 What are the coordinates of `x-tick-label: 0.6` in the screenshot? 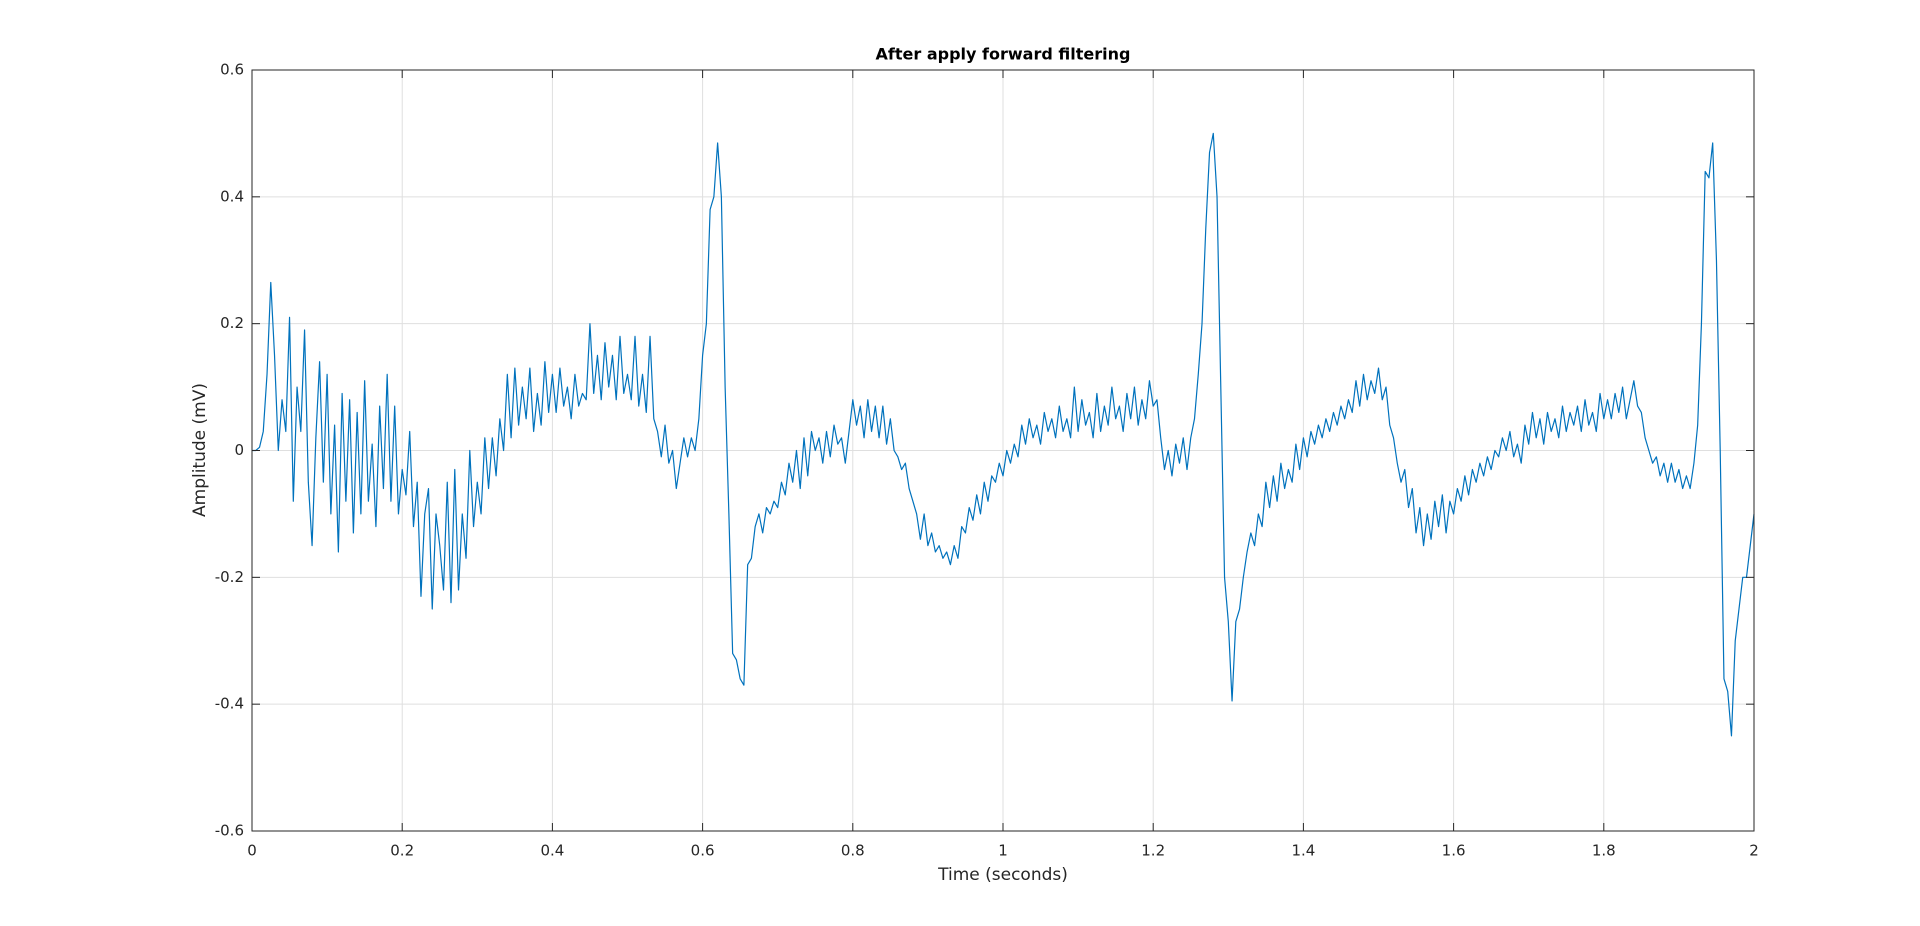 It's located at (703, 851).